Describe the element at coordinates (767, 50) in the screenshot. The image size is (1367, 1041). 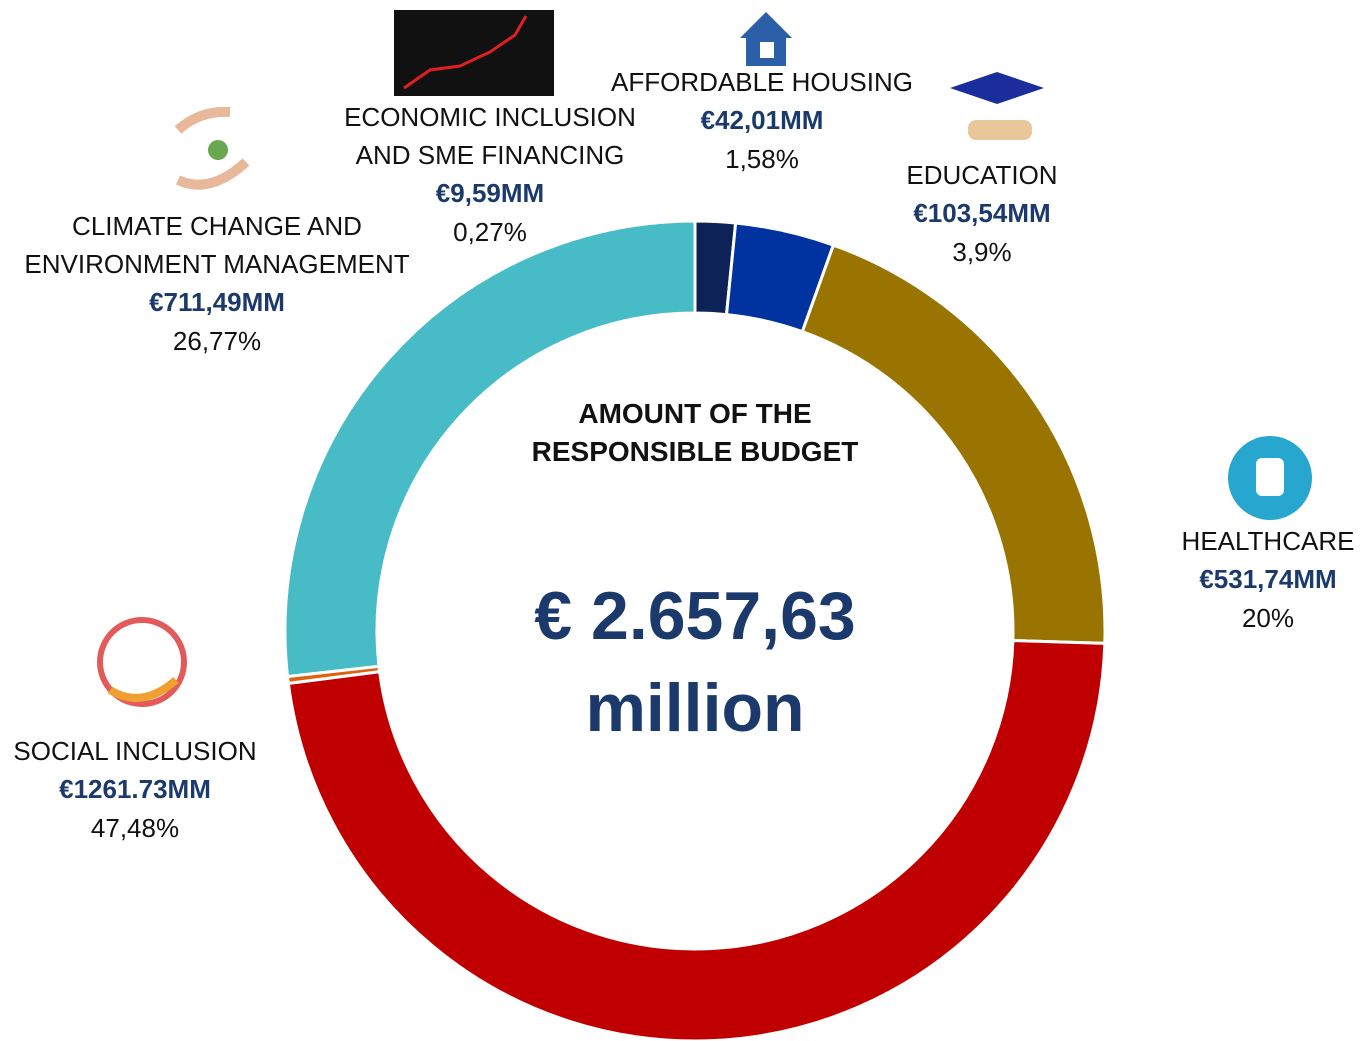
I see `icon-house-window` at that location.